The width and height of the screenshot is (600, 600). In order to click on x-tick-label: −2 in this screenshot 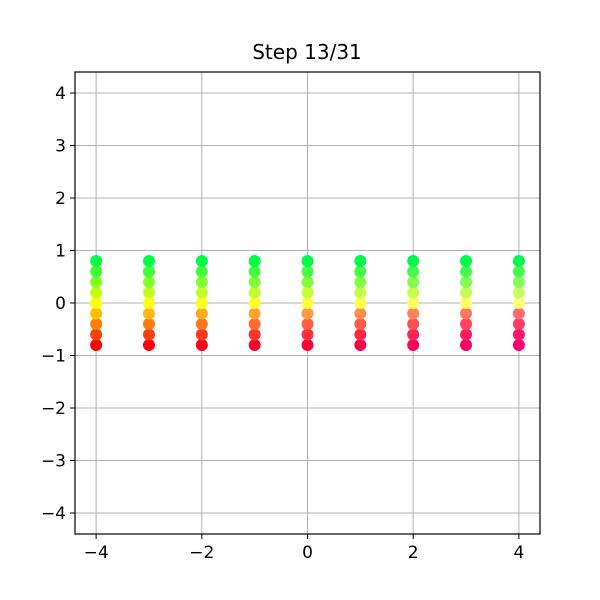, I will do `click(201, 553)`.